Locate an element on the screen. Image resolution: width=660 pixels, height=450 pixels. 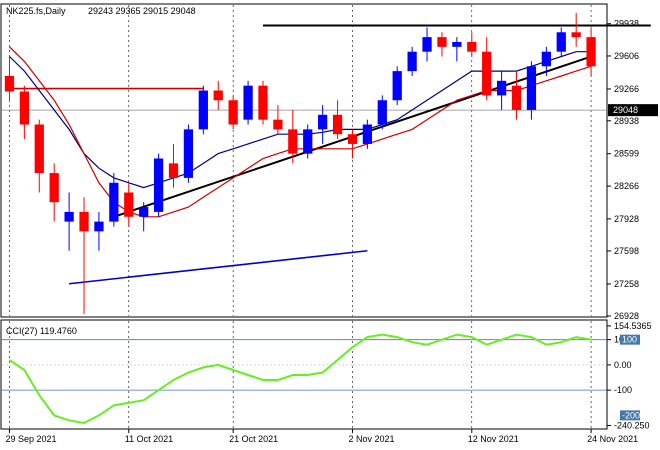
current-price-tag-label: 29048 is located at coordinates (625, 110).